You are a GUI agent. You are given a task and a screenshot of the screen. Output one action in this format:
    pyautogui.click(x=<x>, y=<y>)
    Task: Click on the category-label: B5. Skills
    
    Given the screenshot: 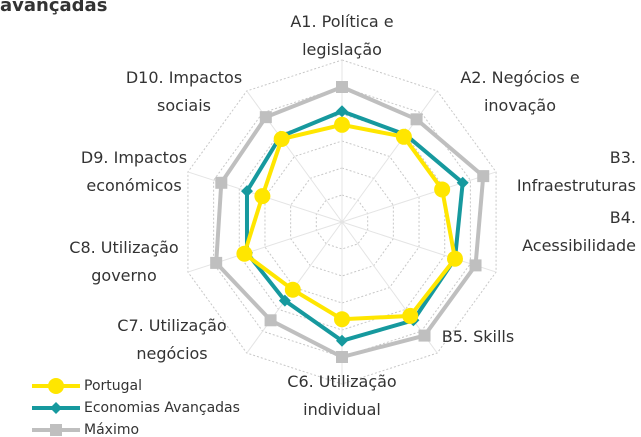 What is the action you would take?
    pyautogui.click(x=478, y=336)
    